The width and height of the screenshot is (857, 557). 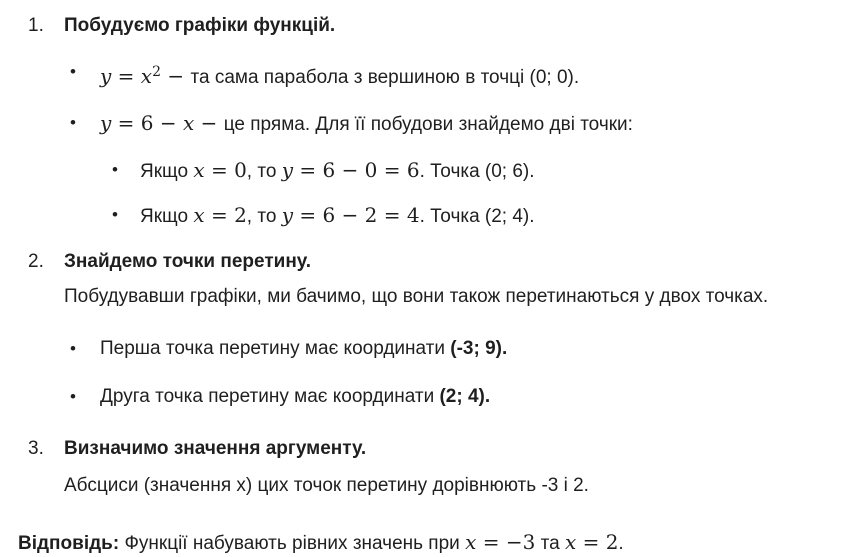 I want to click on text-segment: Визначимо значення аргументу., so click(x=215, y=448).